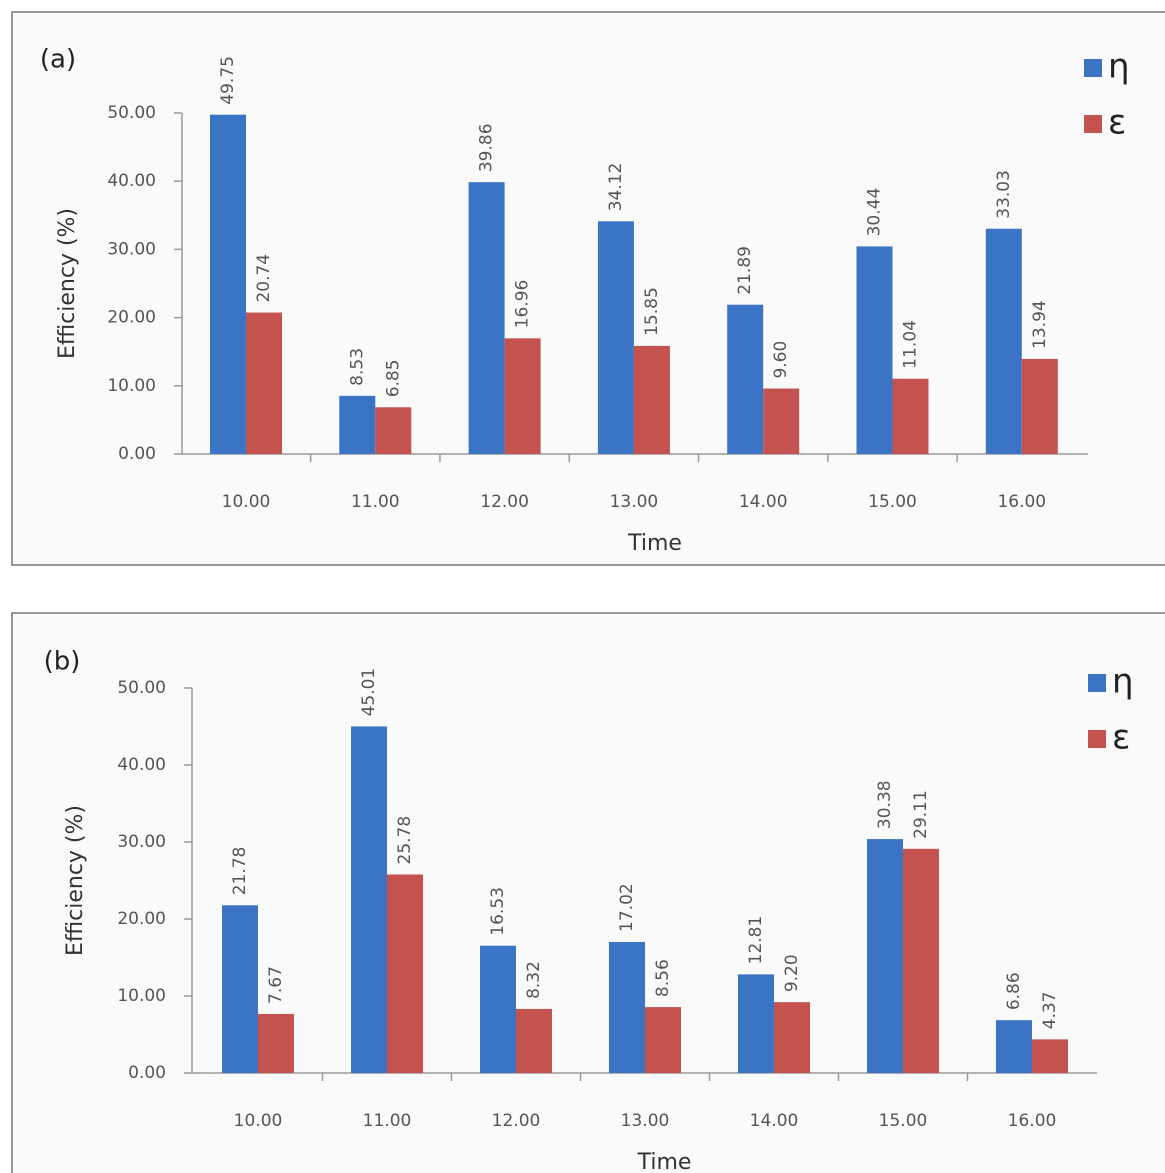 The width and height of the screenshot is (1165, 1173). What do you see at coordinates (228, 80) in the screenshot?
I see `value-label: 49.75` at bounding box center [228, 80].